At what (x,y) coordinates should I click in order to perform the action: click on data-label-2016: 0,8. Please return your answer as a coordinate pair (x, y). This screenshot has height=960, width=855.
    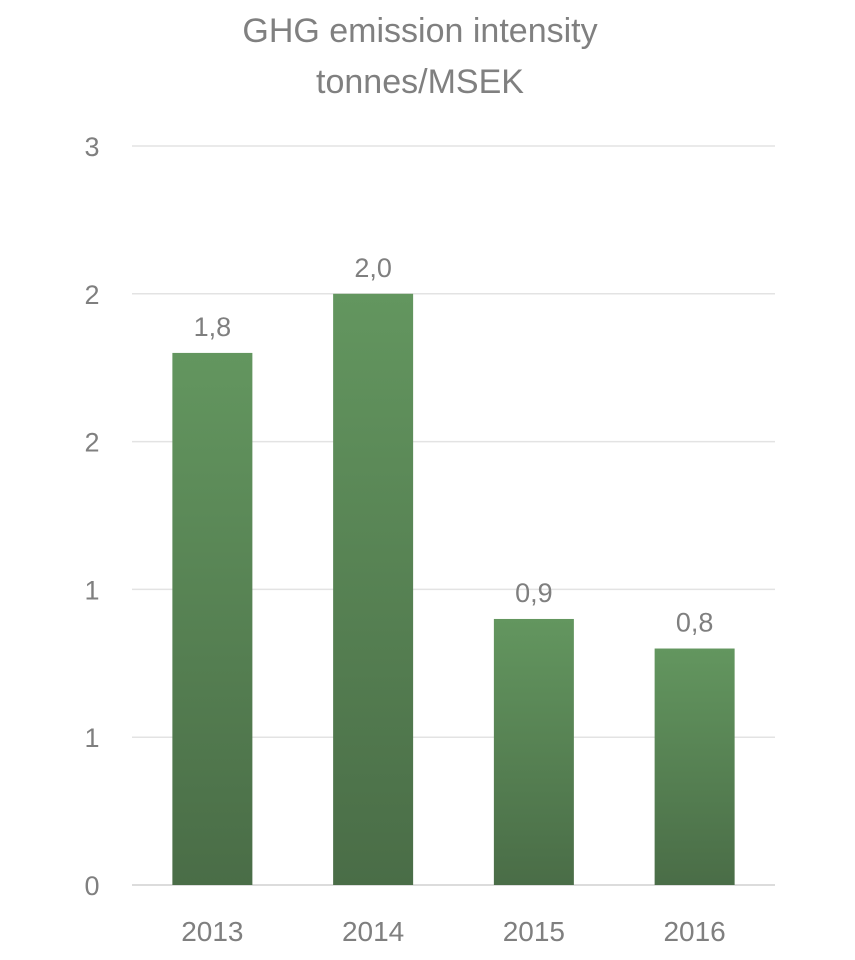
    Looking at the image, I should click on (695, 623).